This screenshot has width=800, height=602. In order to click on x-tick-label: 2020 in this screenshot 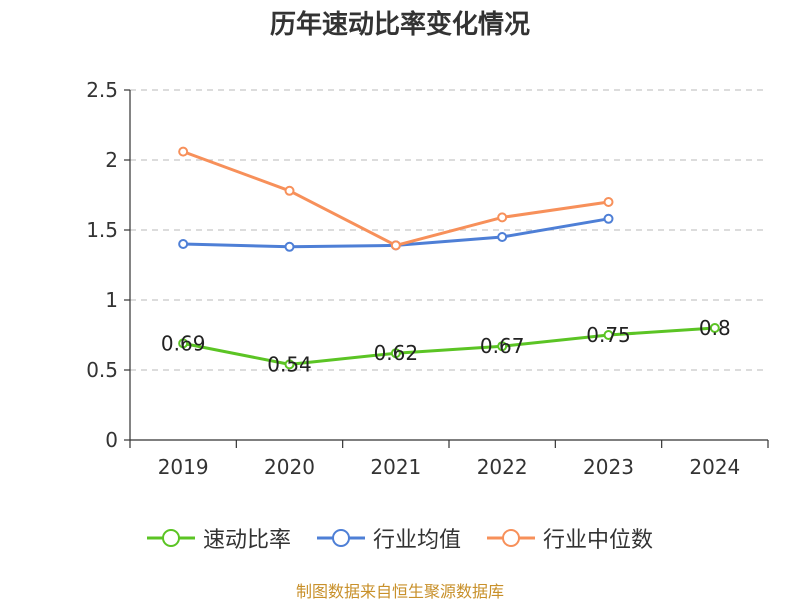, I will do `click(289, 467)`.